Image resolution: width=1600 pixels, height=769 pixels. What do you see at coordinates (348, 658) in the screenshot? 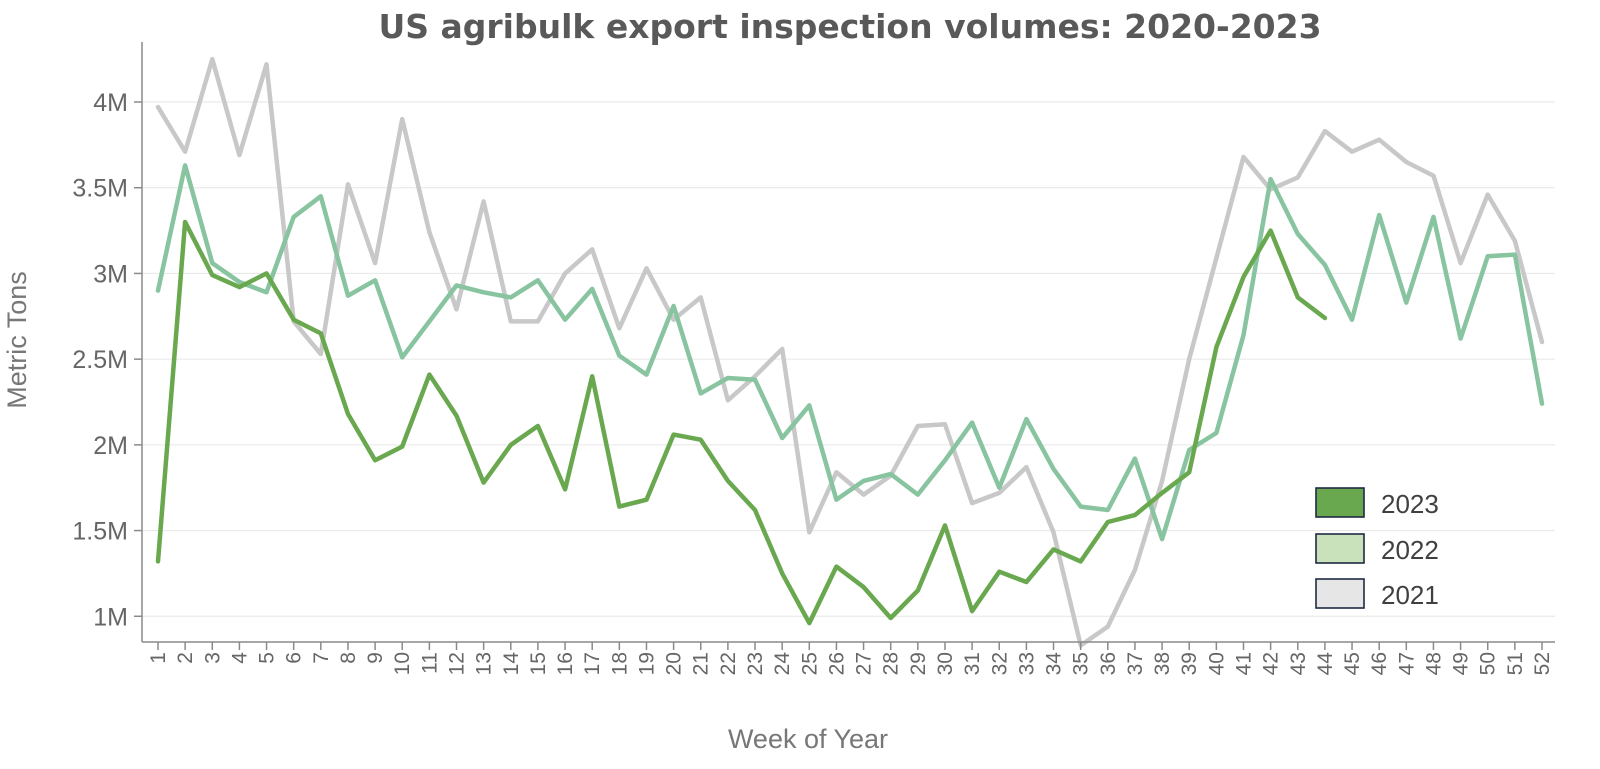
I see `x-tick-label: 8` at bounding box center [348, 658].